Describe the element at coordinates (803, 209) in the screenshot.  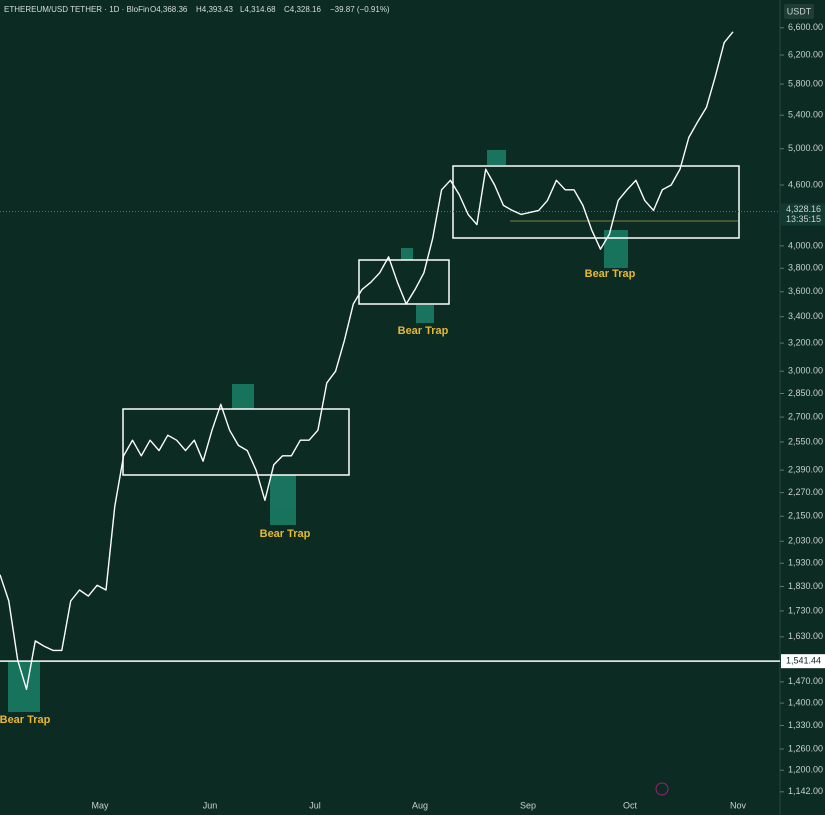
I see `last-price-label: 4,328.16` at that location.